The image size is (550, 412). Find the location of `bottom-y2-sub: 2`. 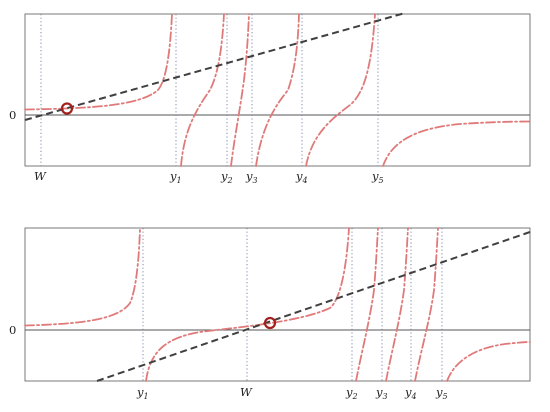

bottom-y2-sub: 2 is located at coordinates (355, 396).